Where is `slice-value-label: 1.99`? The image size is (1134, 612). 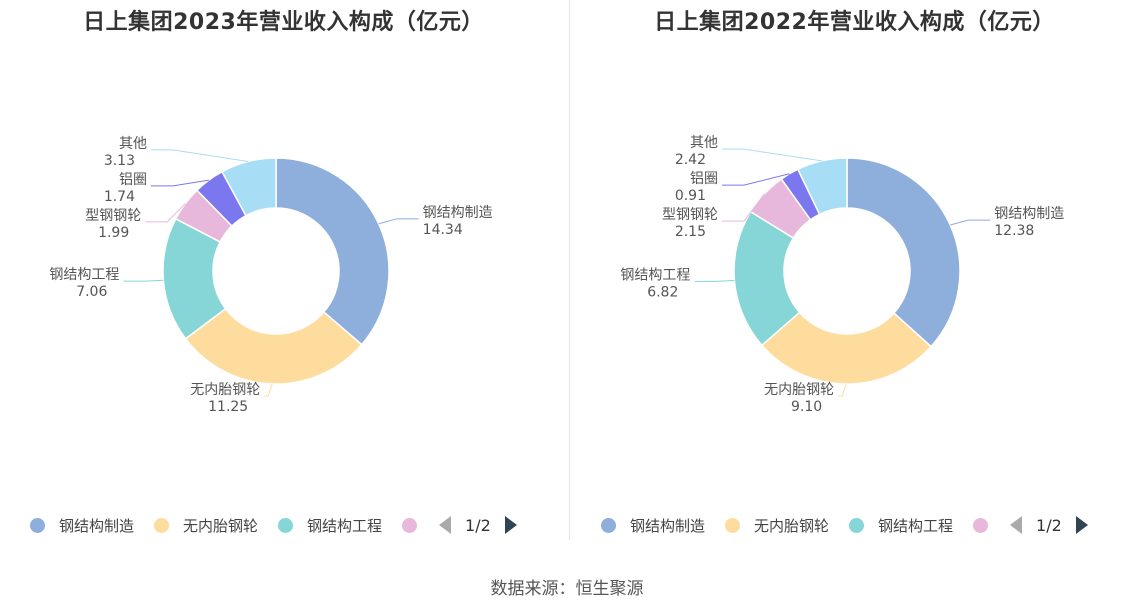
slice-value-label: 1.99 is located at coordinates (113, 233).